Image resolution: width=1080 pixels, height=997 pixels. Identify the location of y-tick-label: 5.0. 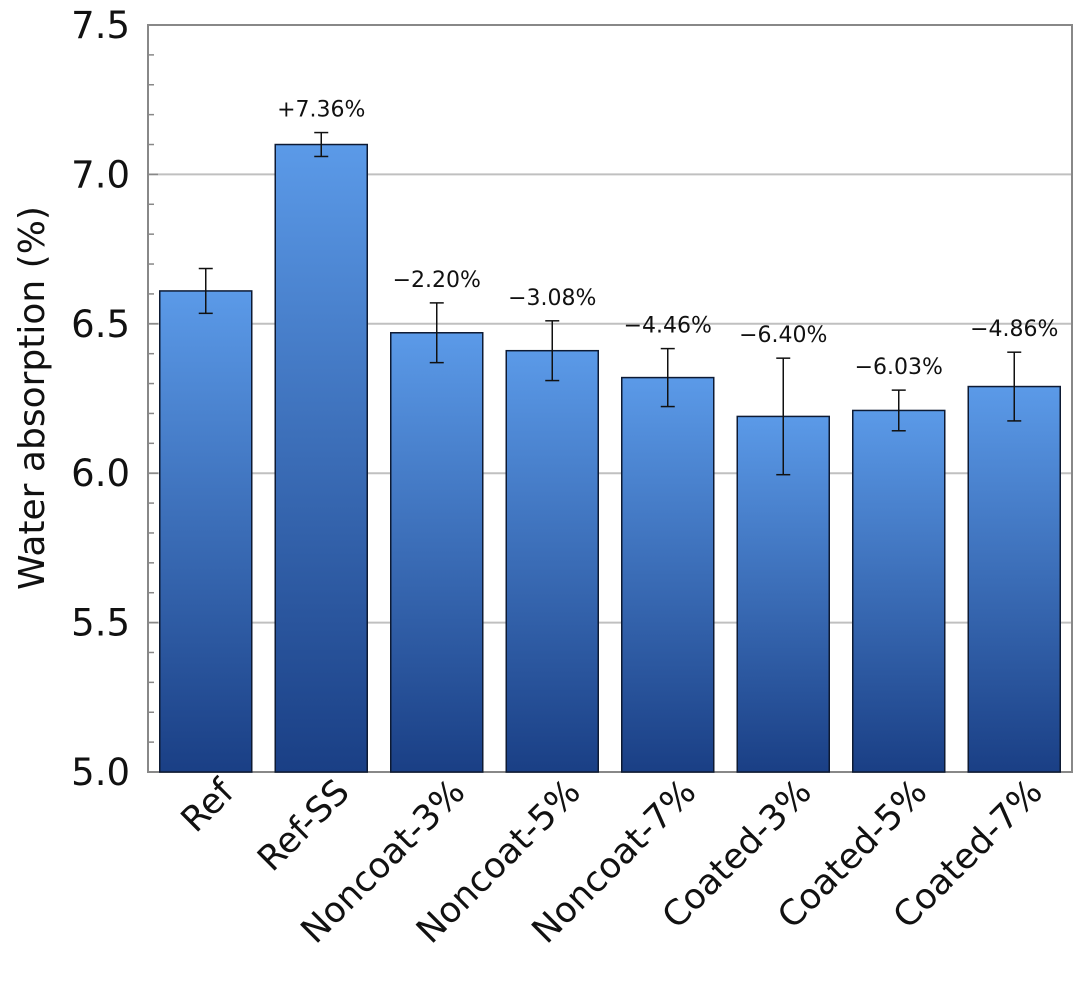
(100, 772).